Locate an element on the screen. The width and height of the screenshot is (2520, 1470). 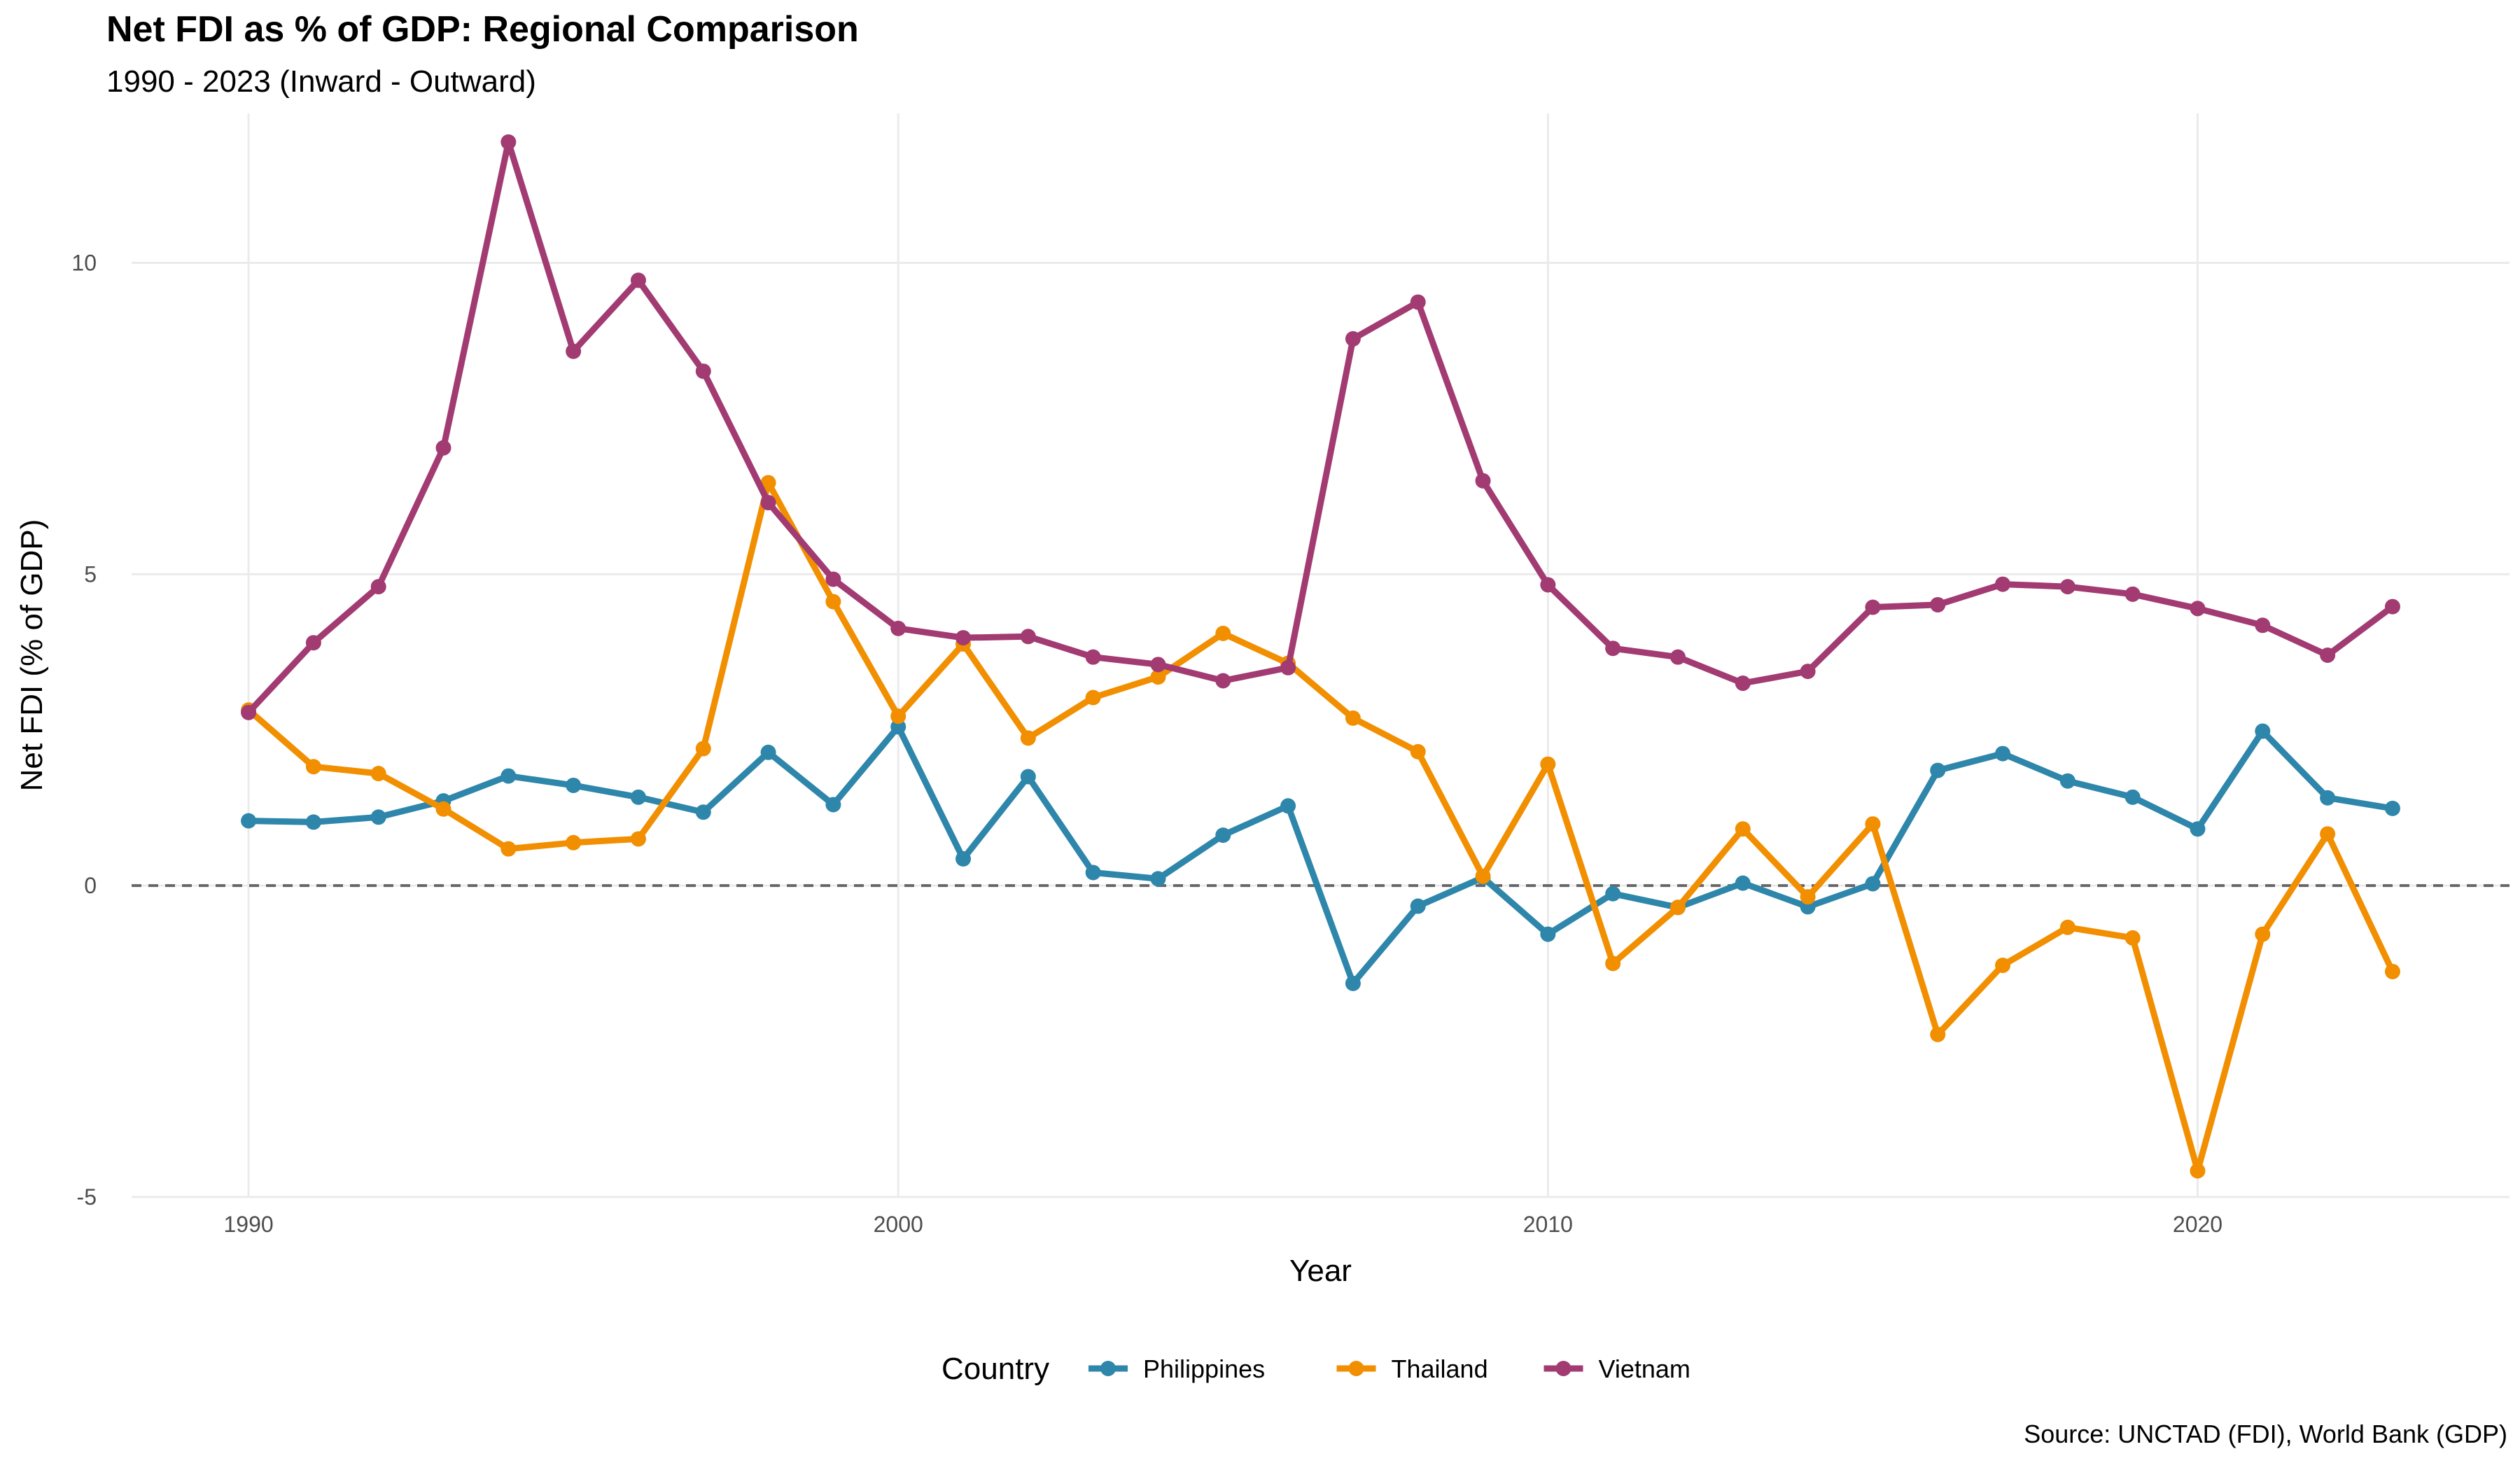
y-tick-label: 5 is located at coordinates (90, 574).